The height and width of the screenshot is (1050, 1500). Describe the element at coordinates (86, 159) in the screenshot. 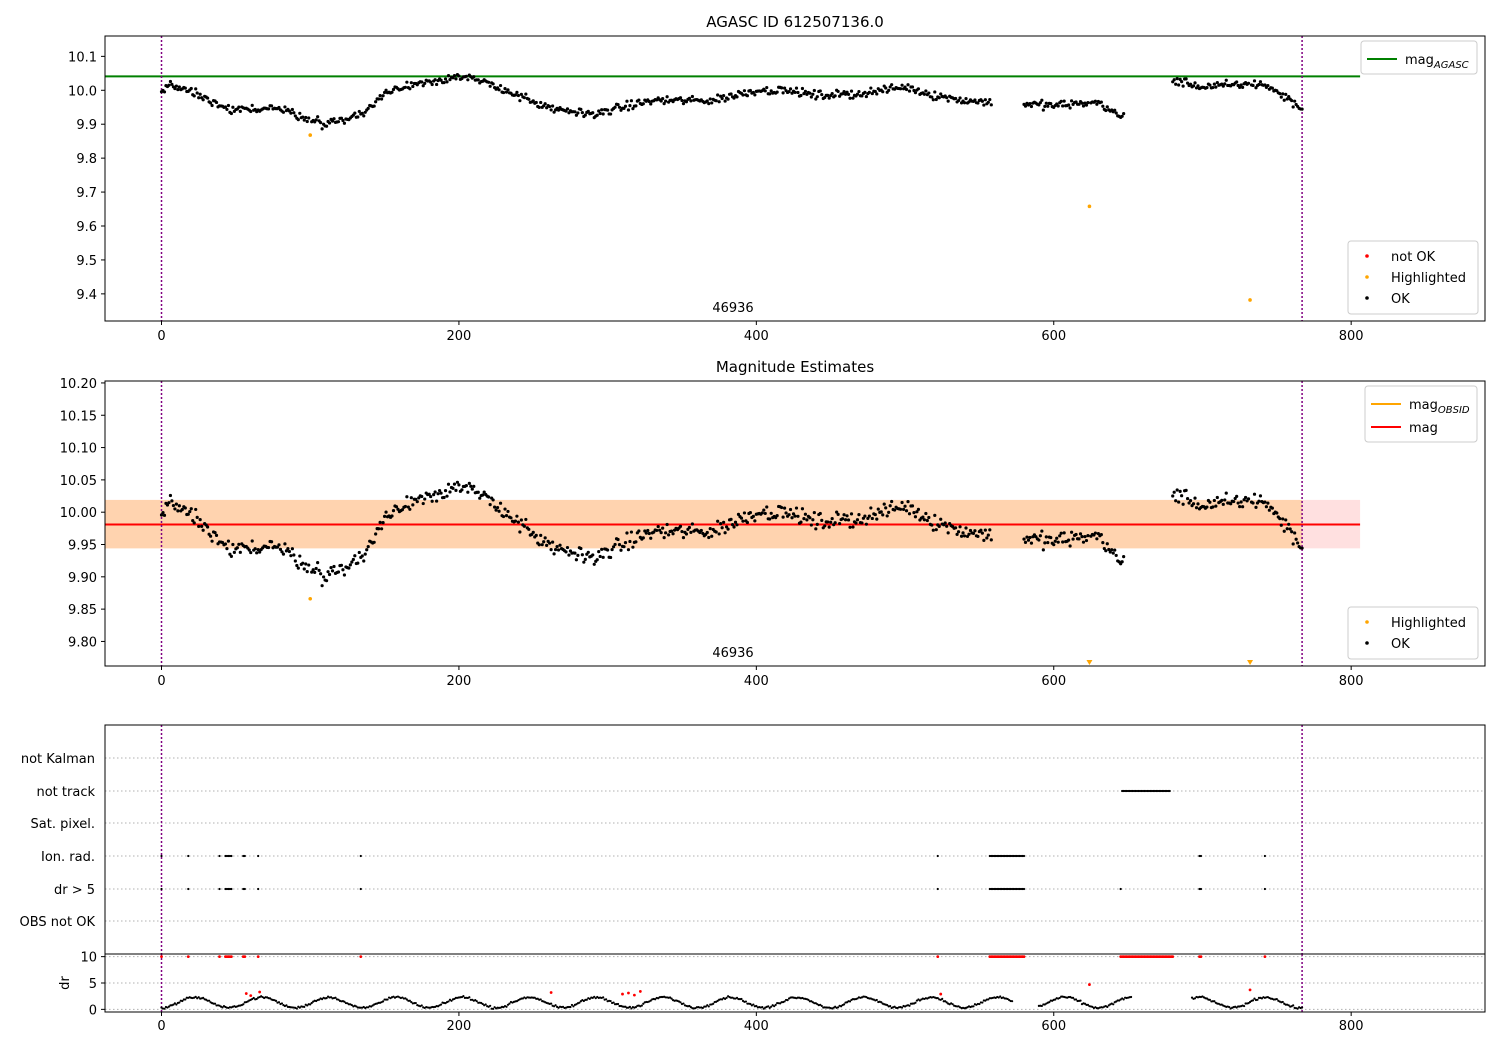

I see `y-tick-label: 9.8` at that location.